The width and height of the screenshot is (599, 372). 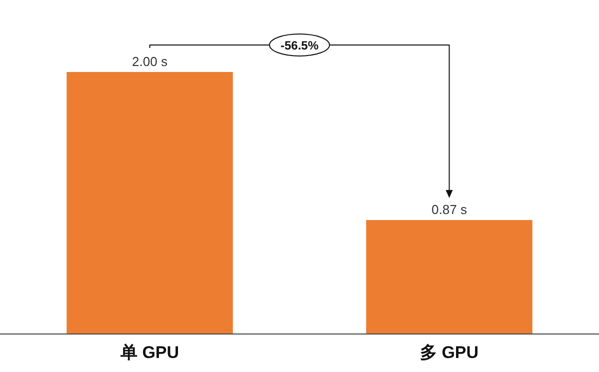 What do you see at coordinates (149, 352) in the screenshot?
I see `x-tick-label: 单 GPU` at bounding box center [149, 352].